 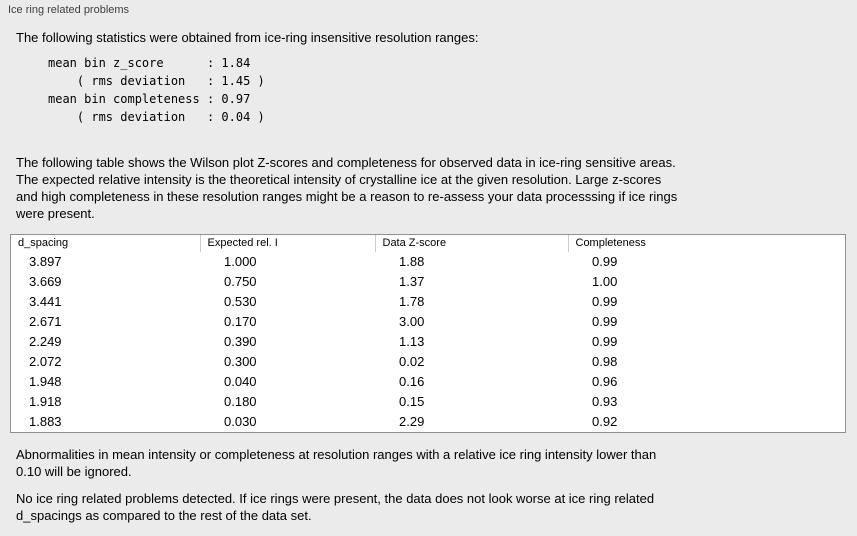 I want to click on table-cell: 0.92, so click(x=605, y=421).